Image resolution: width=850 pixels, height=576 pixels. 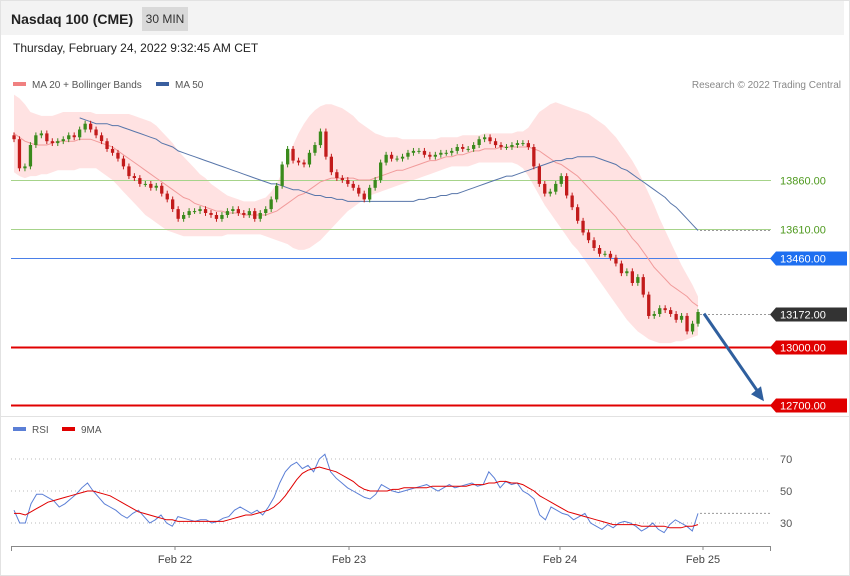 What do you see at coordinates (703, 560) in the screenshot?
I see `x-tick-label: Feb 25` at bounding box center [703, 560].